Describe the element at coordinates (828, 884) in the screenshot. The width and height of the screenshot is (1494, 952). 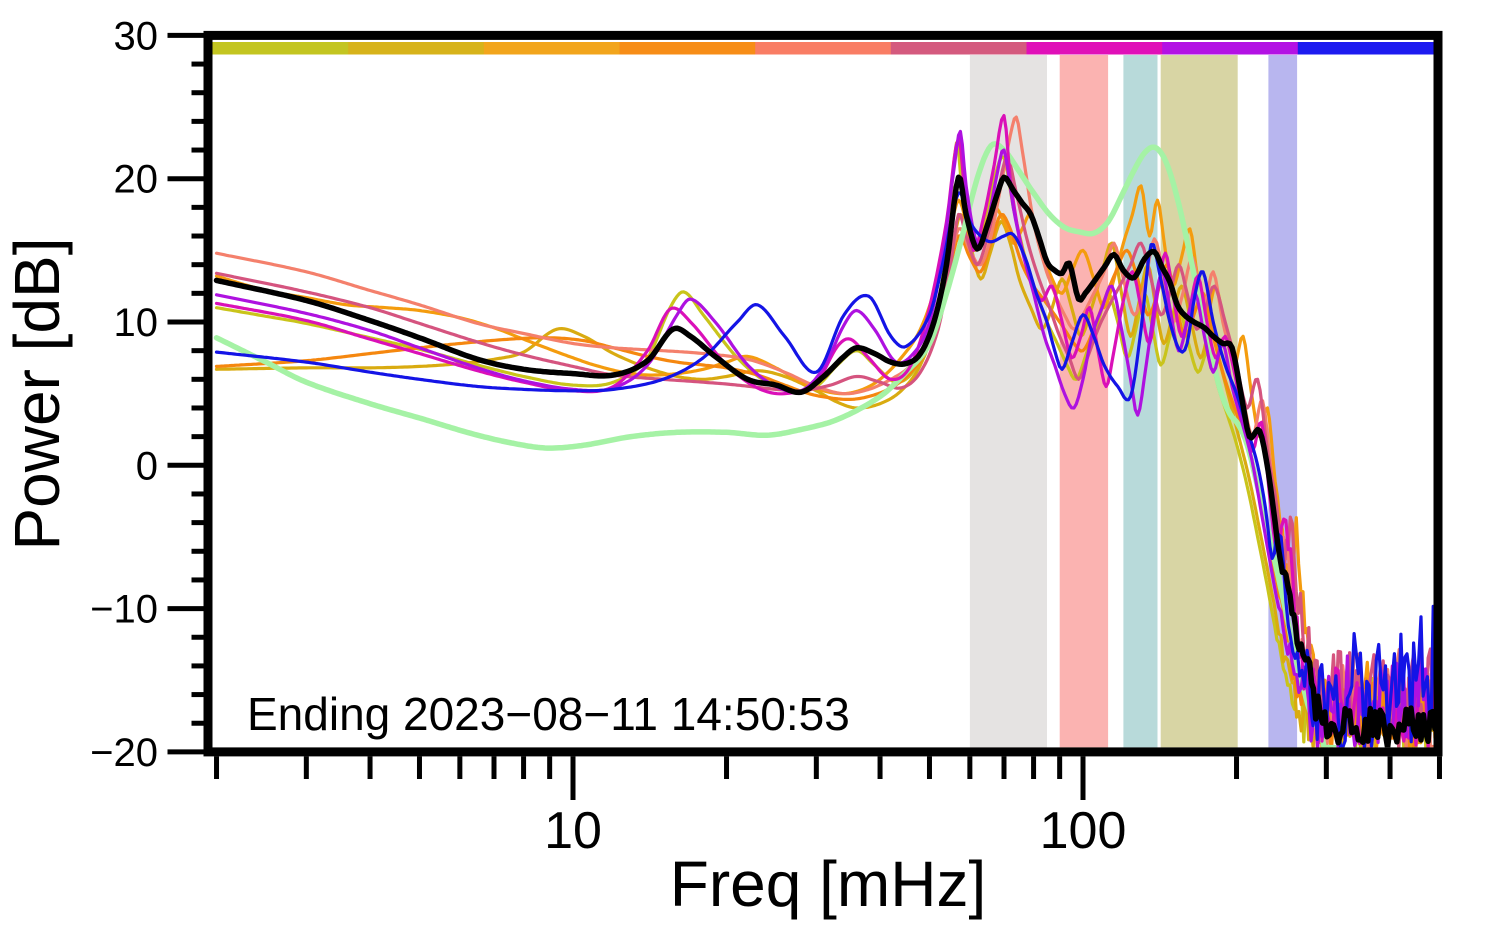
I see `x-axis-title: Freq [mHz]` at that location.